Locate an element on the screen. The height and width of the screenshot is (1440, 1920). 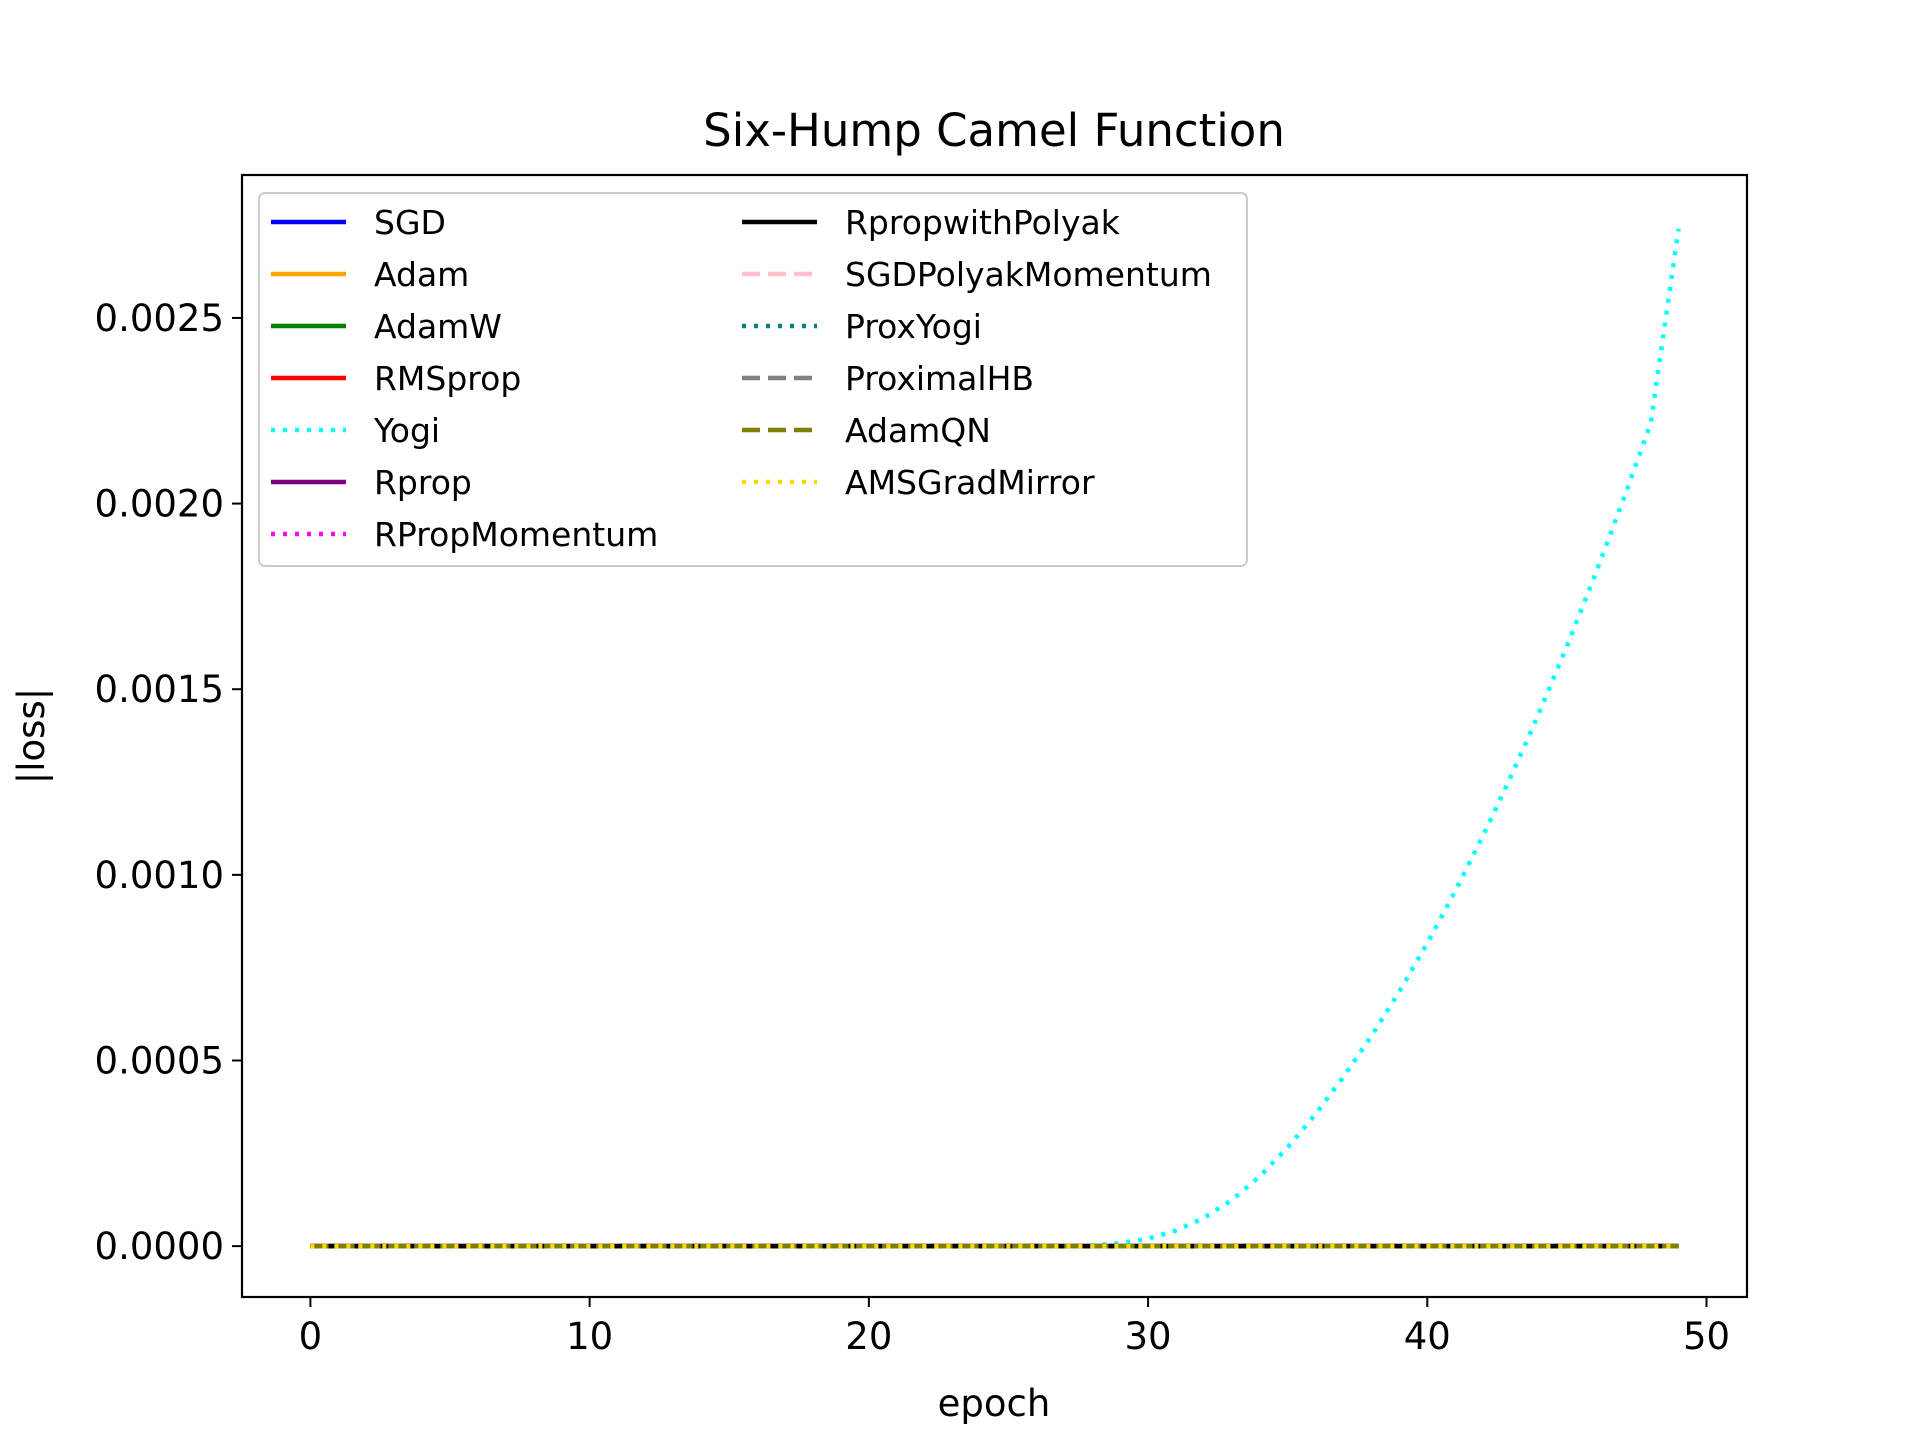
legend-label: Adam is located at coordinates (421, 274).